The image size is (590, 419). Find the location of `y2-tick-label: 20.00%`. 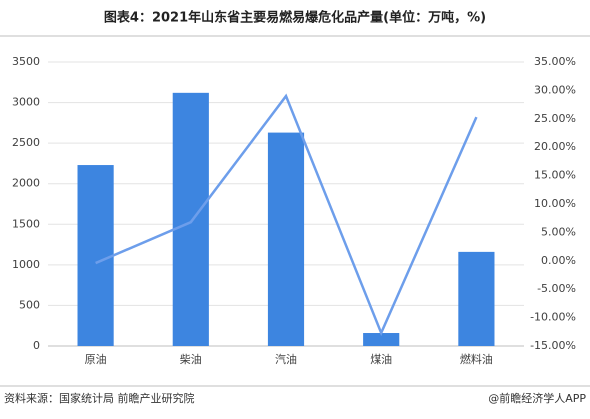

y2-tick-label: 20.00% is located at coordinates (555, 146).